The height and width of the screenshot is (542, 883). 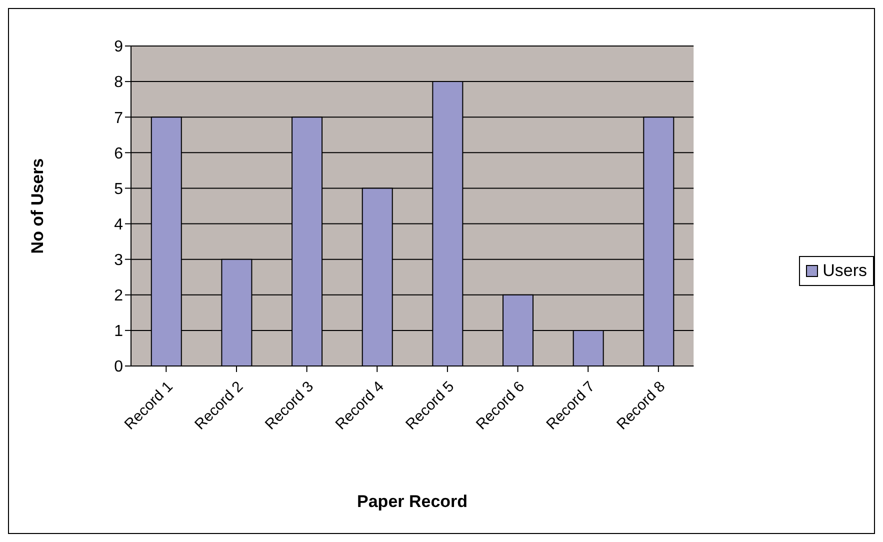 What do you see at coordinates (119, 261) in the screenshot?
I see `y-tick-label: 3` at bounding box center [119, 261].